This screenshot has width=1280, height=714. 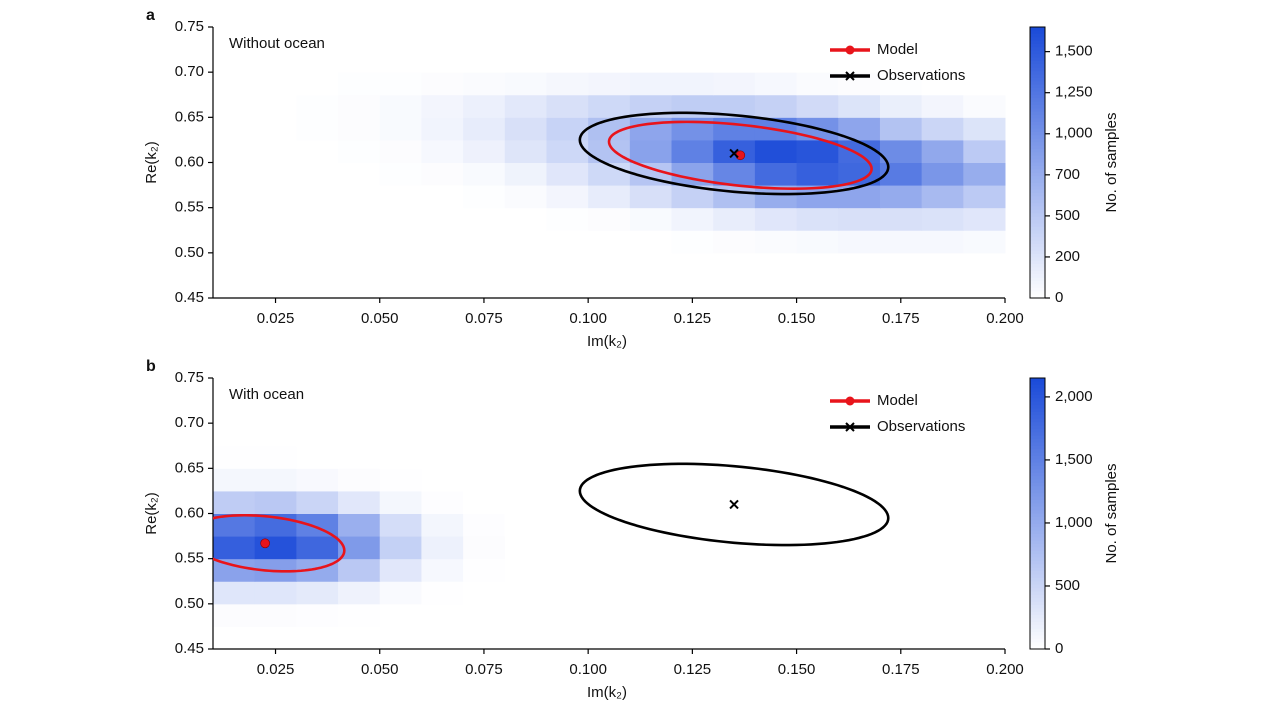 I want to click on legend-marker, so click(x=850, y=50).